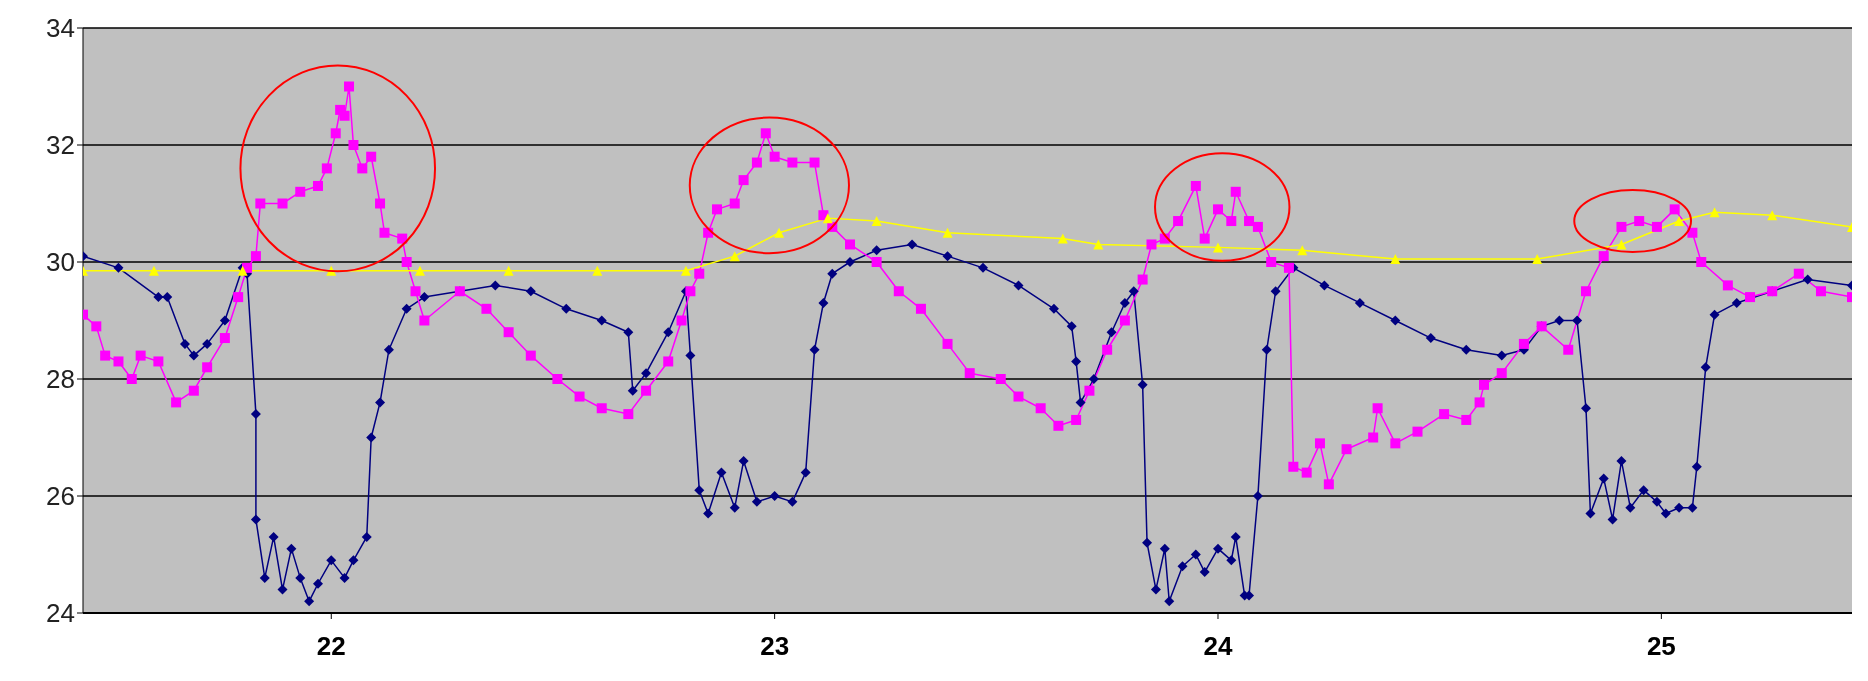 Image resolution: width=1868 pixels, height=681 pixels. I want to click on x-tick-label: 24, so click(1218, 646).